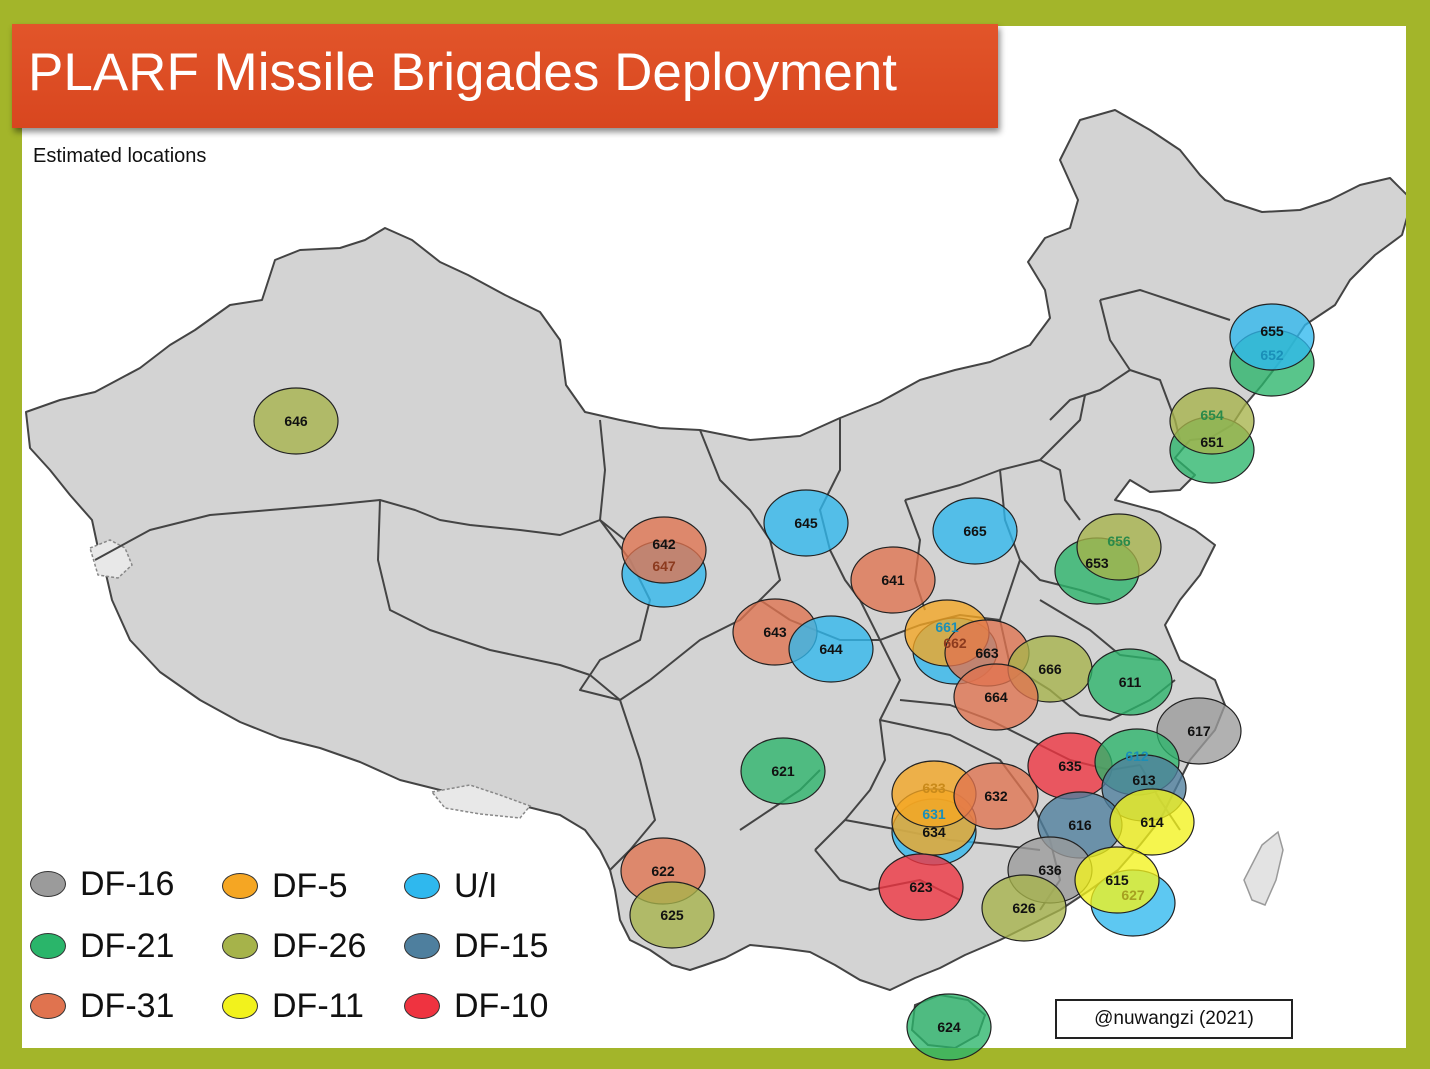 The width and height of the screenshot is (1430, 1069). What do you see at coordinates (1272, 331) in the screenshot?
I see `brigade-label-655: 655` at bounding box center [1272, 331].